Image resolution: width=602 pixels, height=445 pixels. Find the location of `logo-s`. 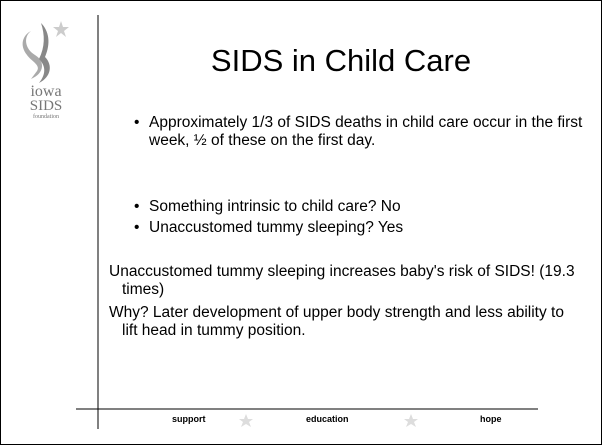

logo-s is located at coordinates (32, 55).